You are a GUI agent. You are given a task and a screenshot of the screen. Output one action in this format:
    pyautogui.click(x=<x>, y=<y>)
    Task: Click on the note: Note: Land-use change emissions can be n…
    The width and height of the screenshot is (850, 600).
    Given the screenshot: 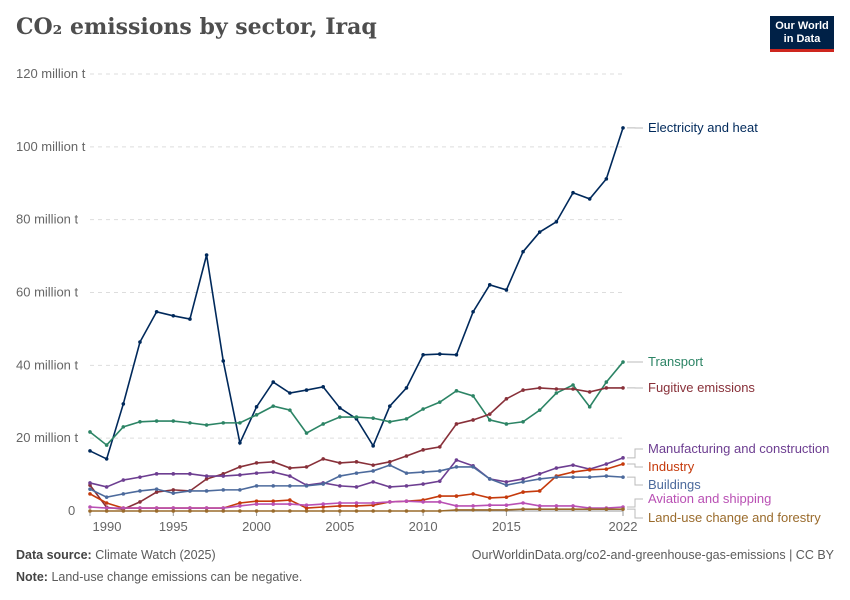 What is the action you would take?
    pyautogui.click(x=159, y=577)
    